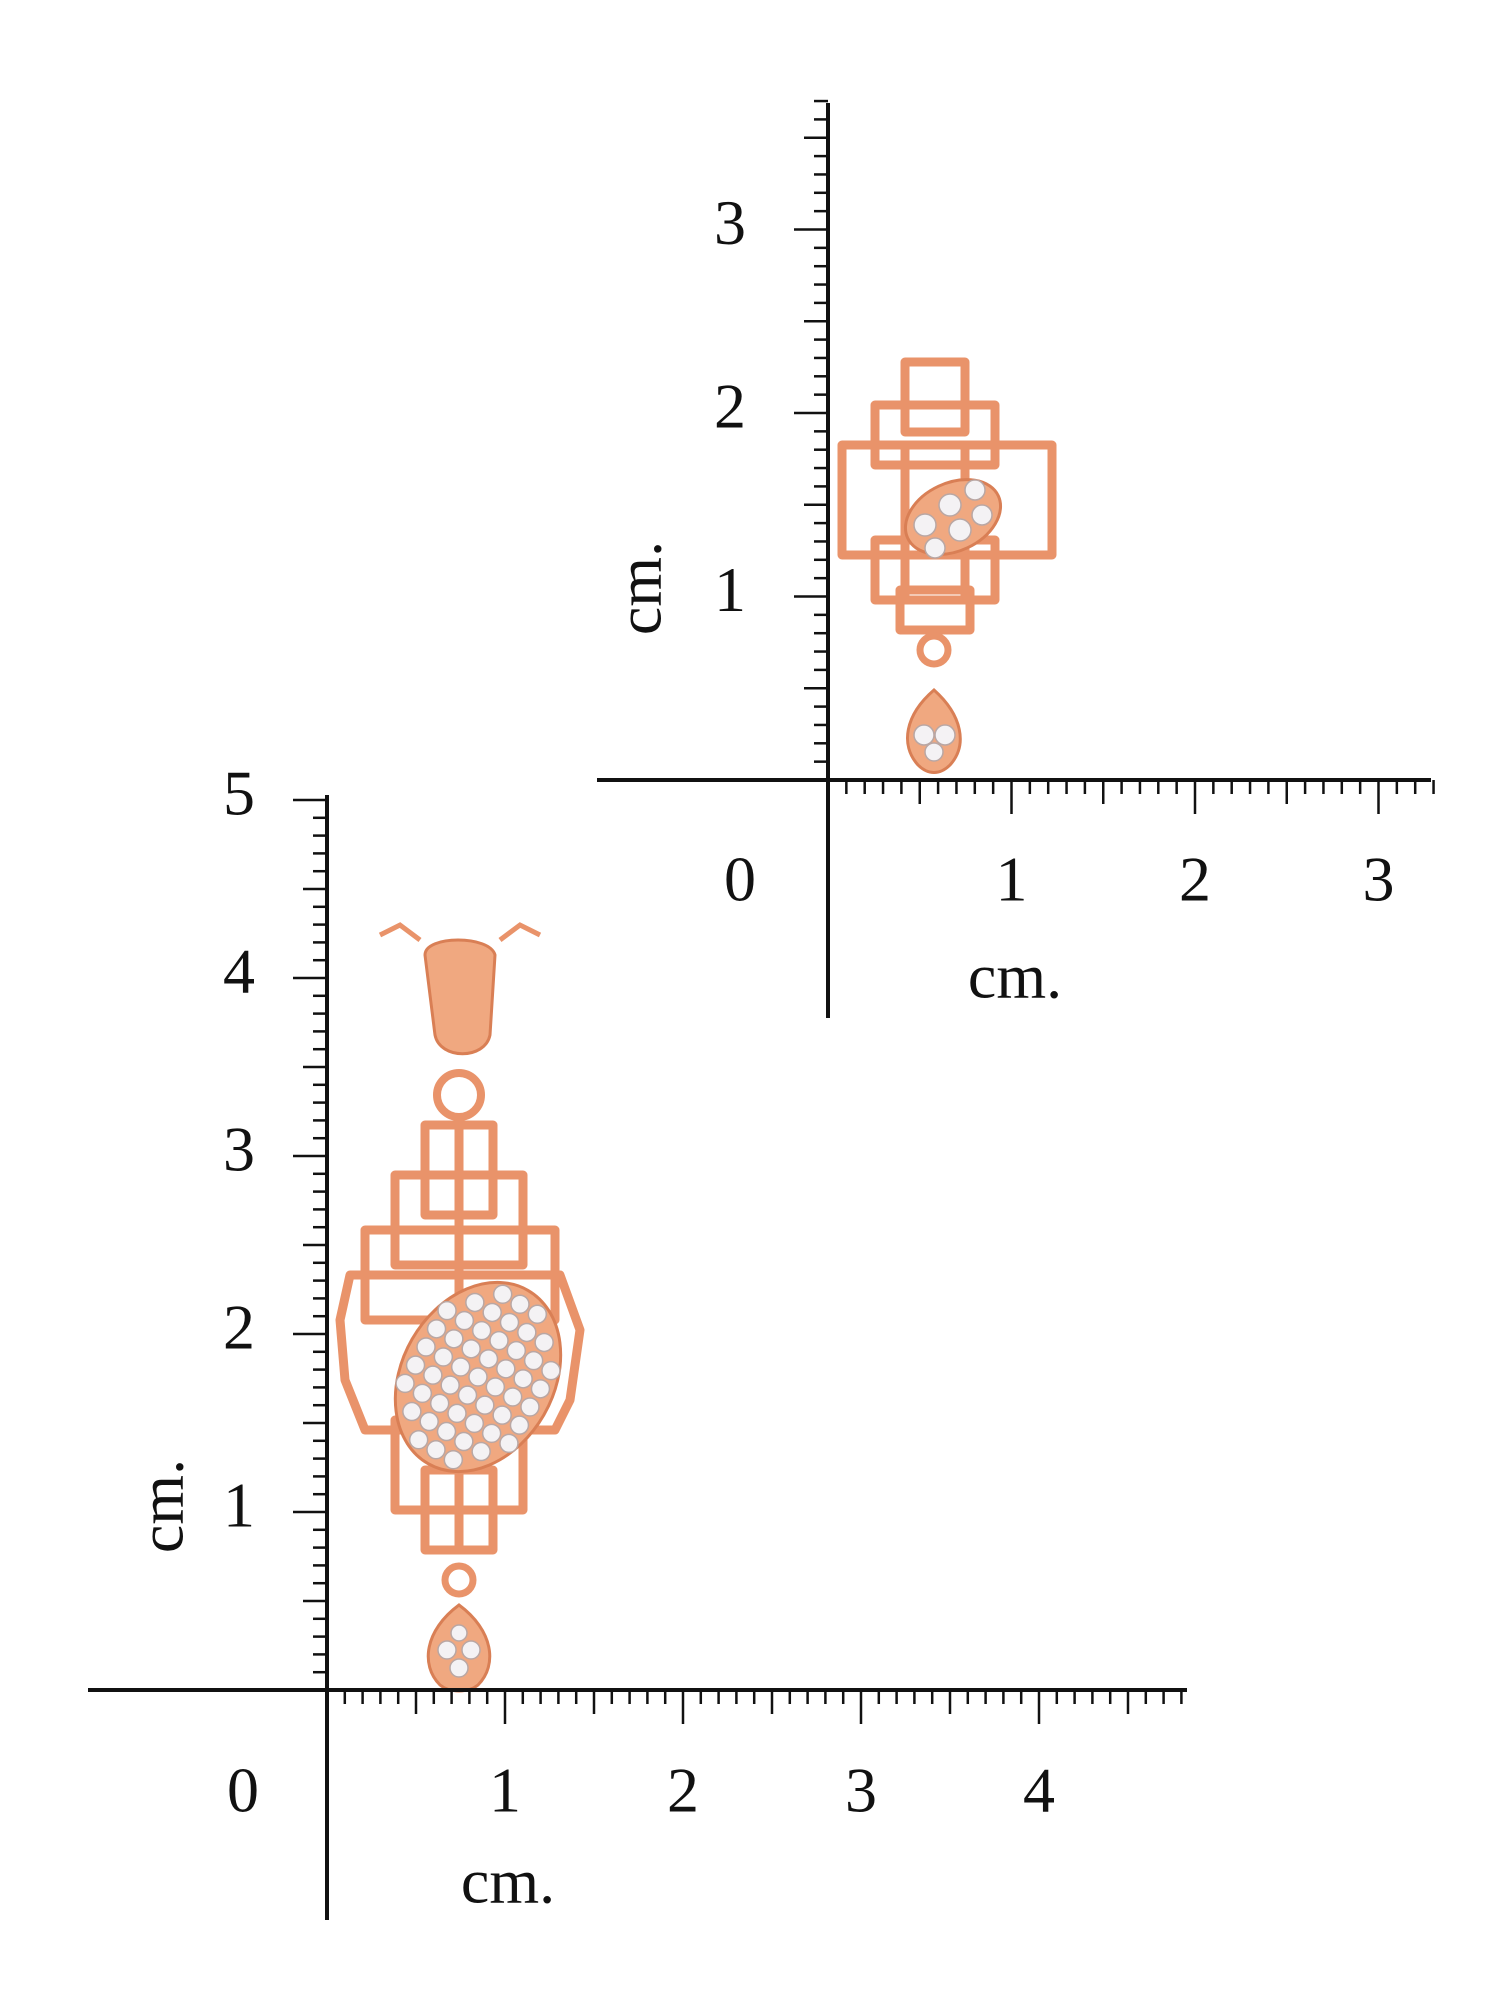  What do you see at coordinates (460, 1307) in the screenshot?
I see `pendant` at bounding box center [460, 1307].